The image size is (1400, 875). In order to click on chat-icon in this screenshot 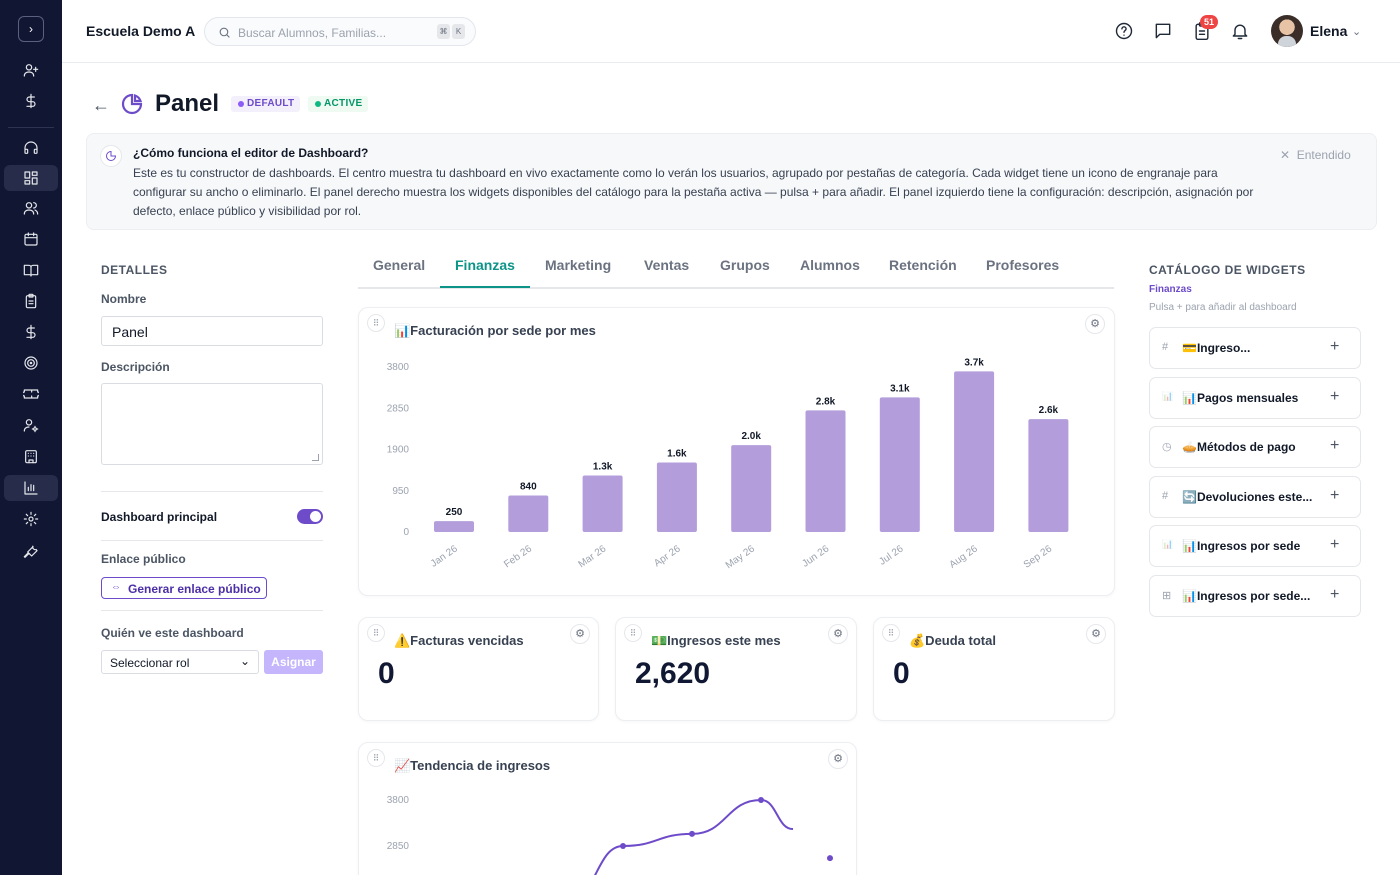, I will do `click(1163, 31)`.